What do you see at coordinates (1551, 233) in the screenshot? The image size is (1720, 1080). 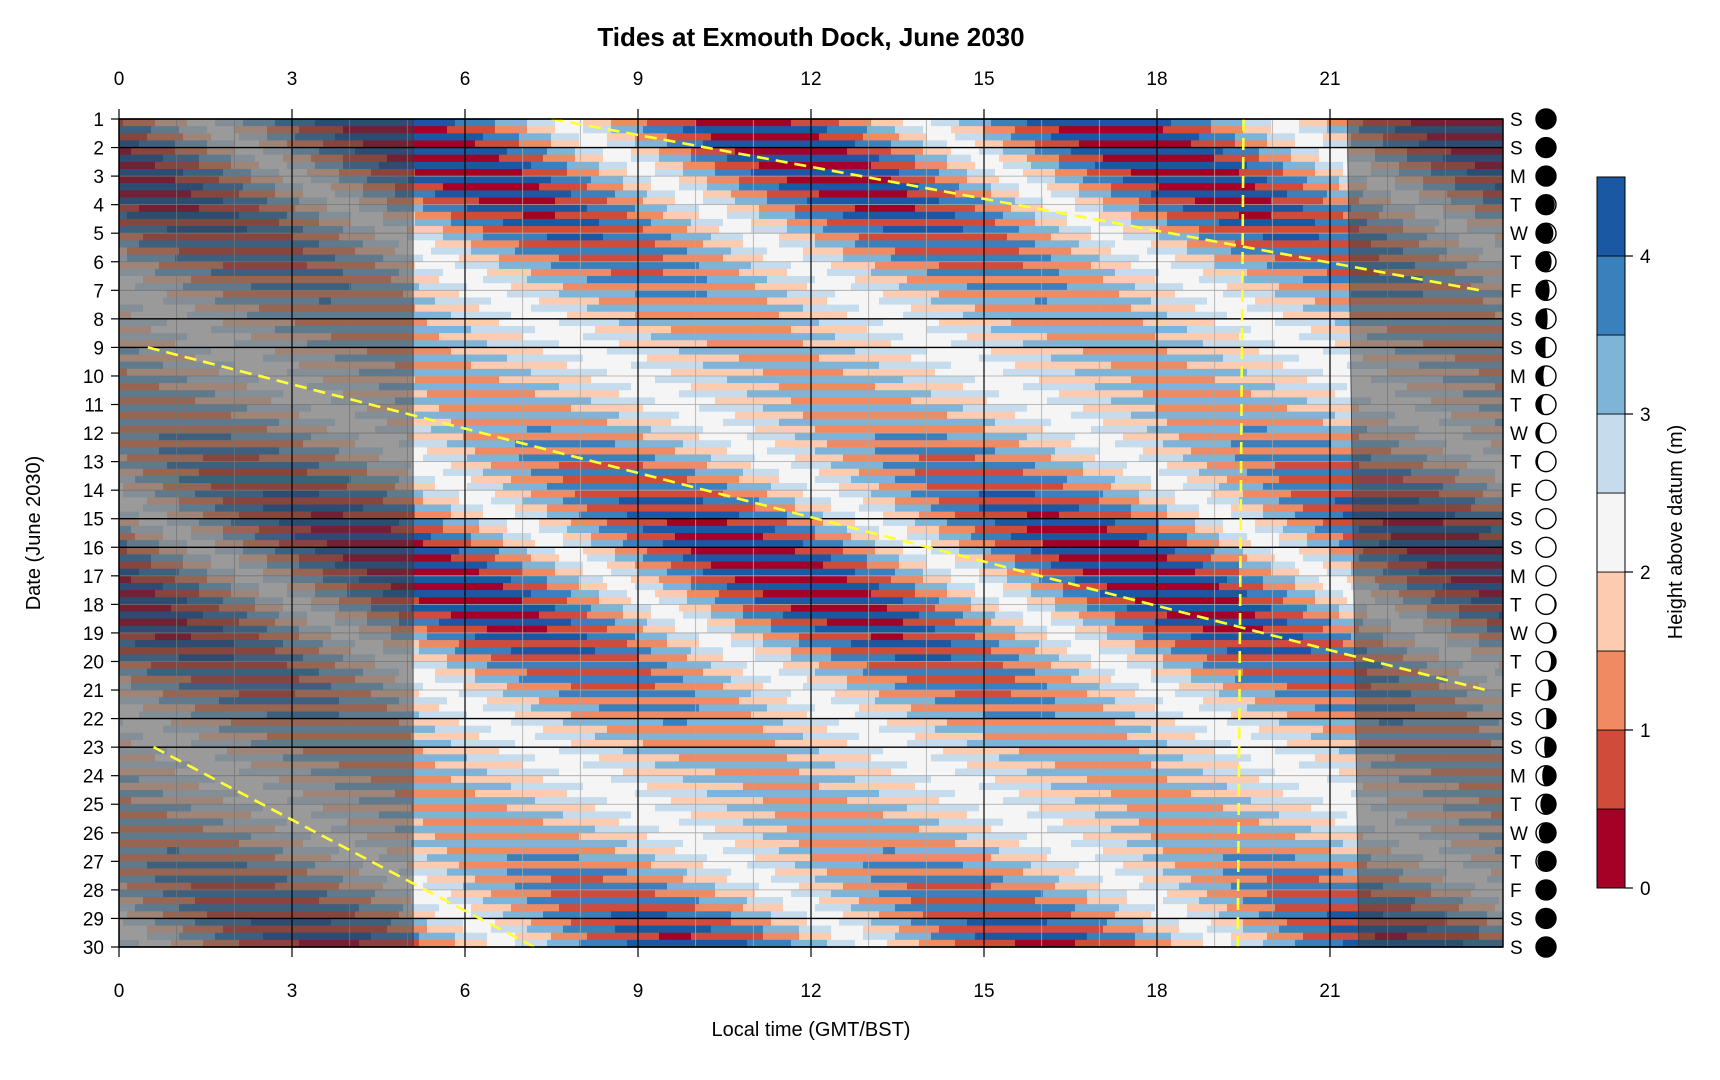 I see `moon-lit-part` at bounding box center [1551, 233].